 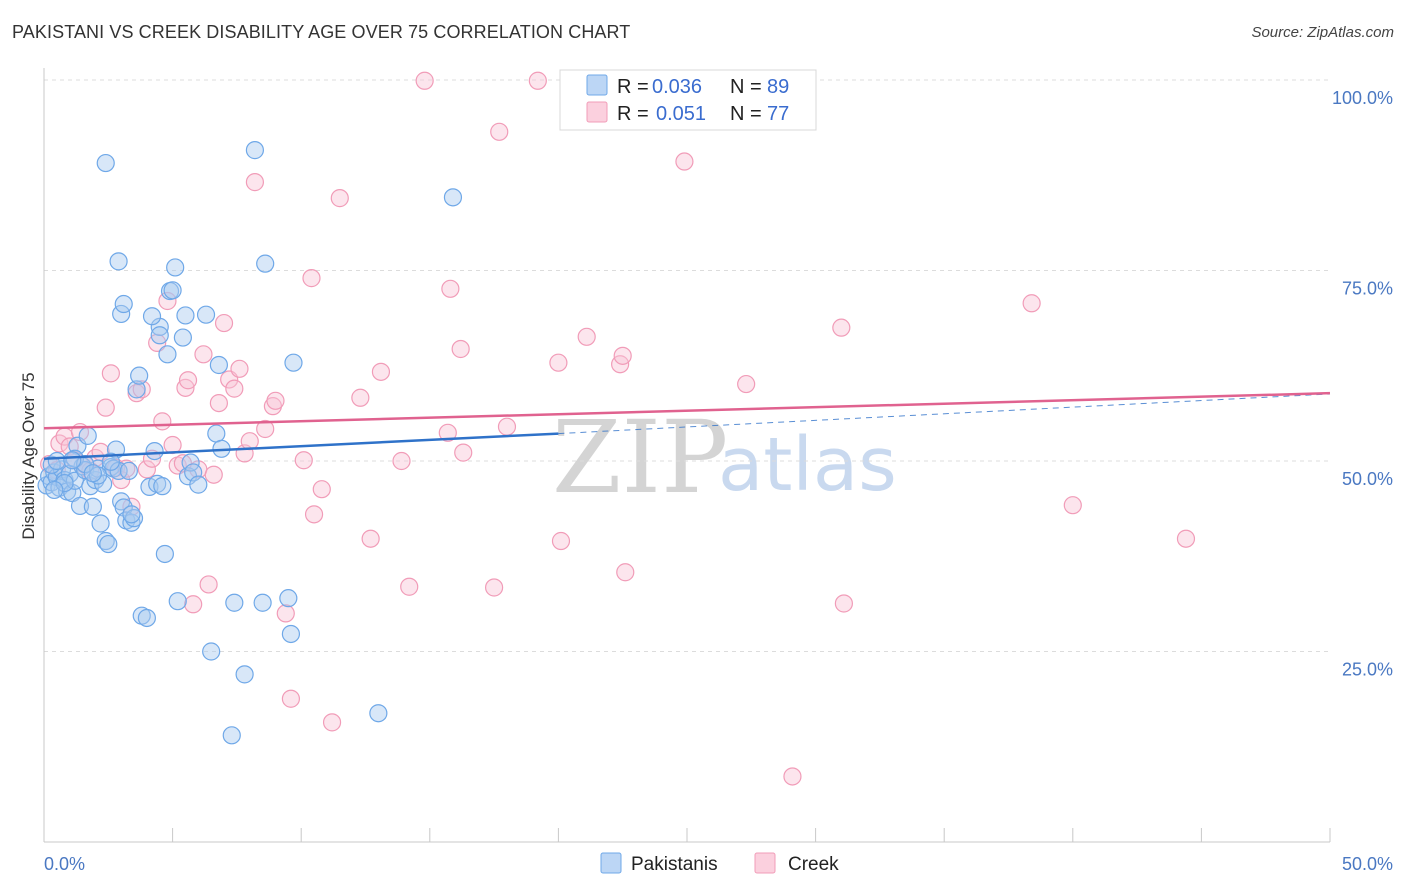 I want to click on legend-label-pakistanis: Pakistanis, so click(x=674, y=864).